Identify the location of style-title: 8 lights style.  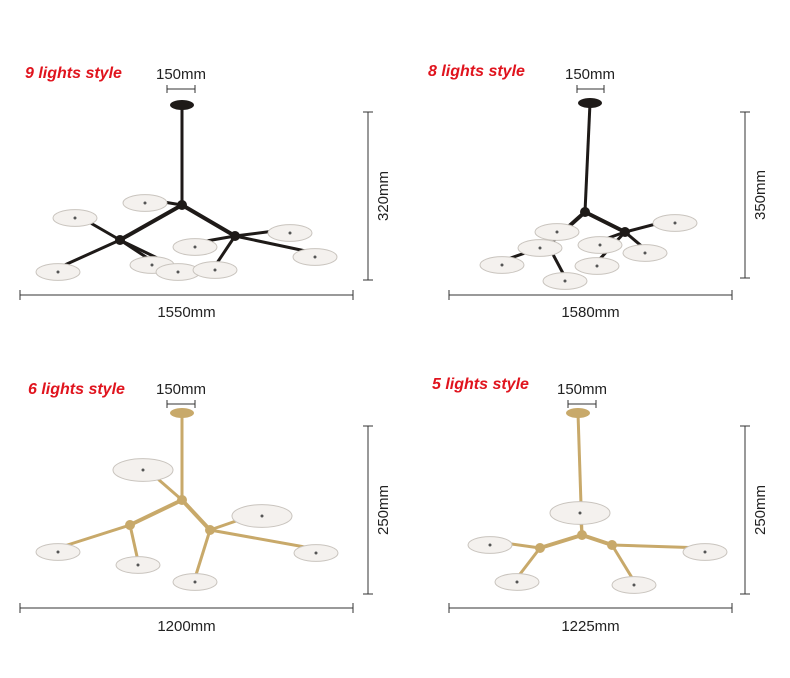
(476, 71).